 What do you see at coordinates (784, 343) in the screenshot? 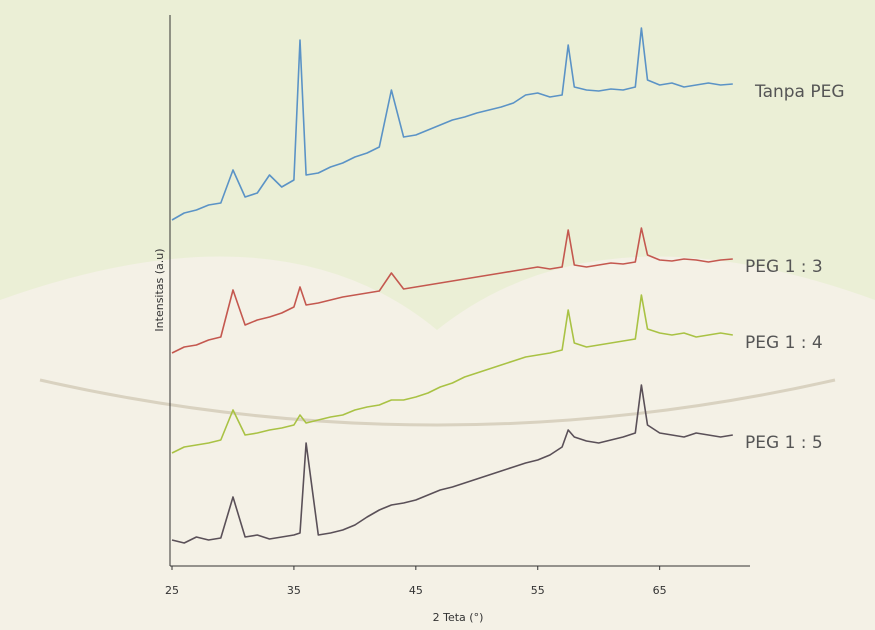
I see `series-label: PEG 1 : 4` at bounding box center [784, 343].